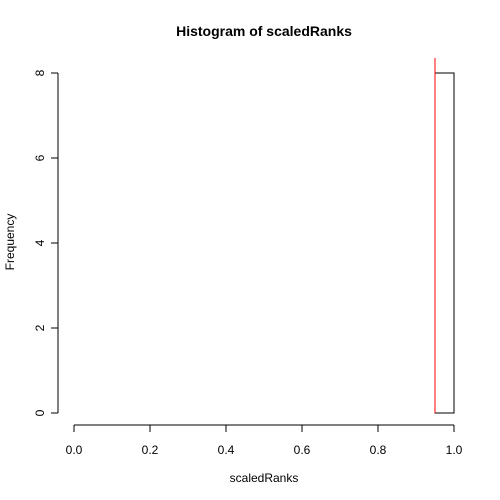 Image resolution: width=500 pixels, height=500 pixels. What do you see at coordinates (40, 72) in the screenshot?
I see `y-tick-label-4: 8` at bounding box center [40, 72].